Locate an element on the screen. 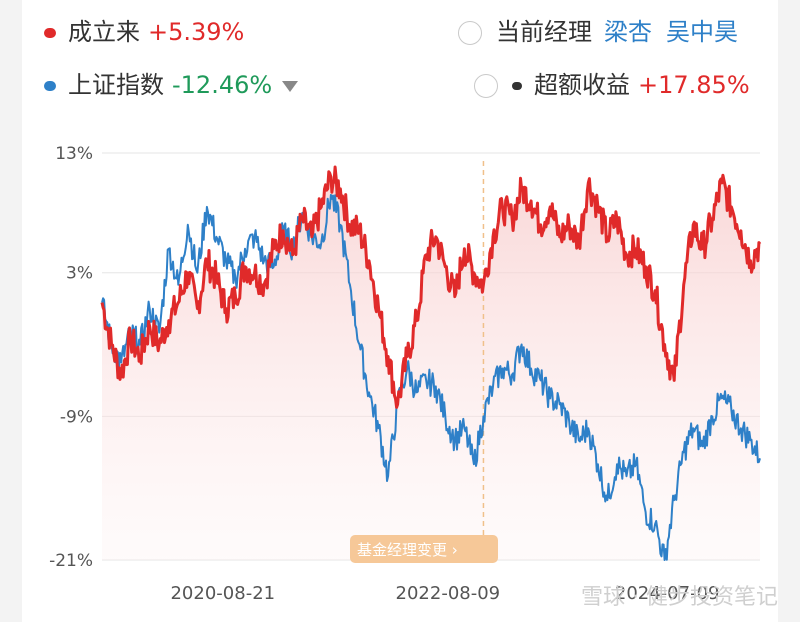  excess-legend-label: 超额收益 is located at coordinates (582, 85).